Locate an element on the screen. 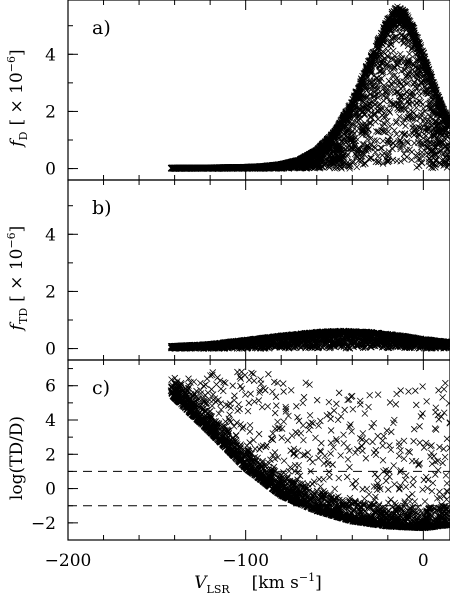  y-axis-label: fD[ × 10−6] is located at coordinates (17, 98).